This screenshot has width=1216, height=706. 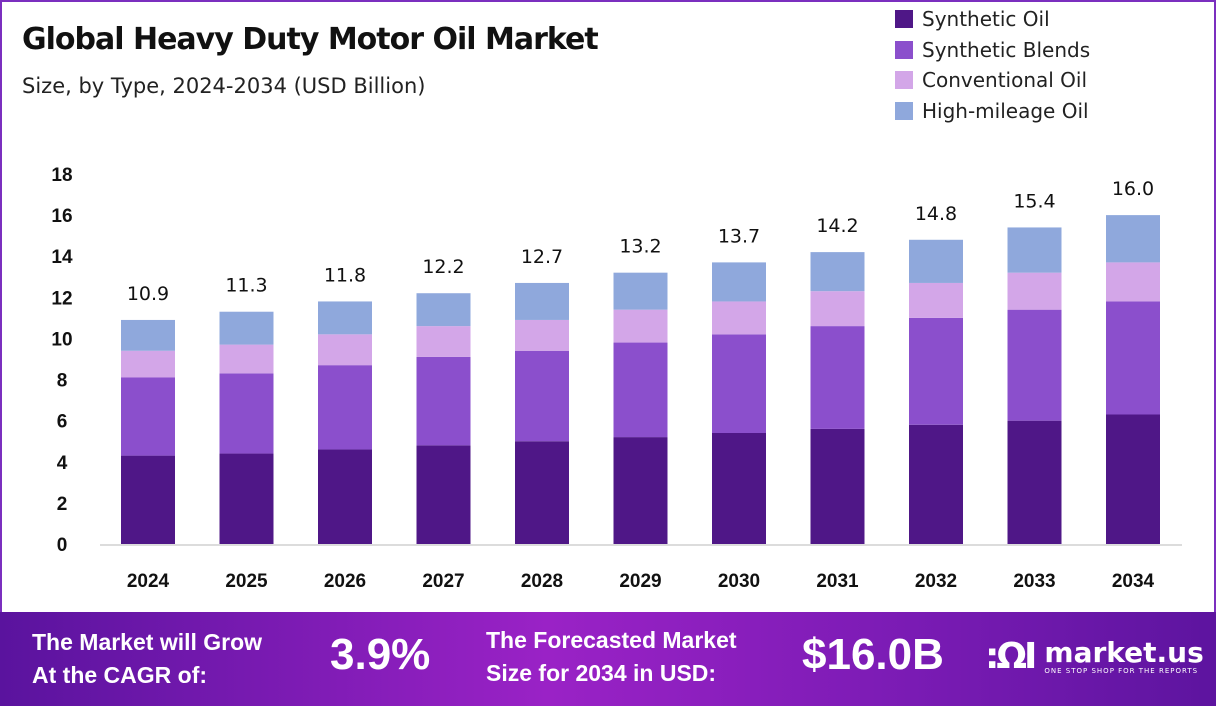 I want to click on bar-segment-synthetic-oil-2033, so click(x=1034, y=482).